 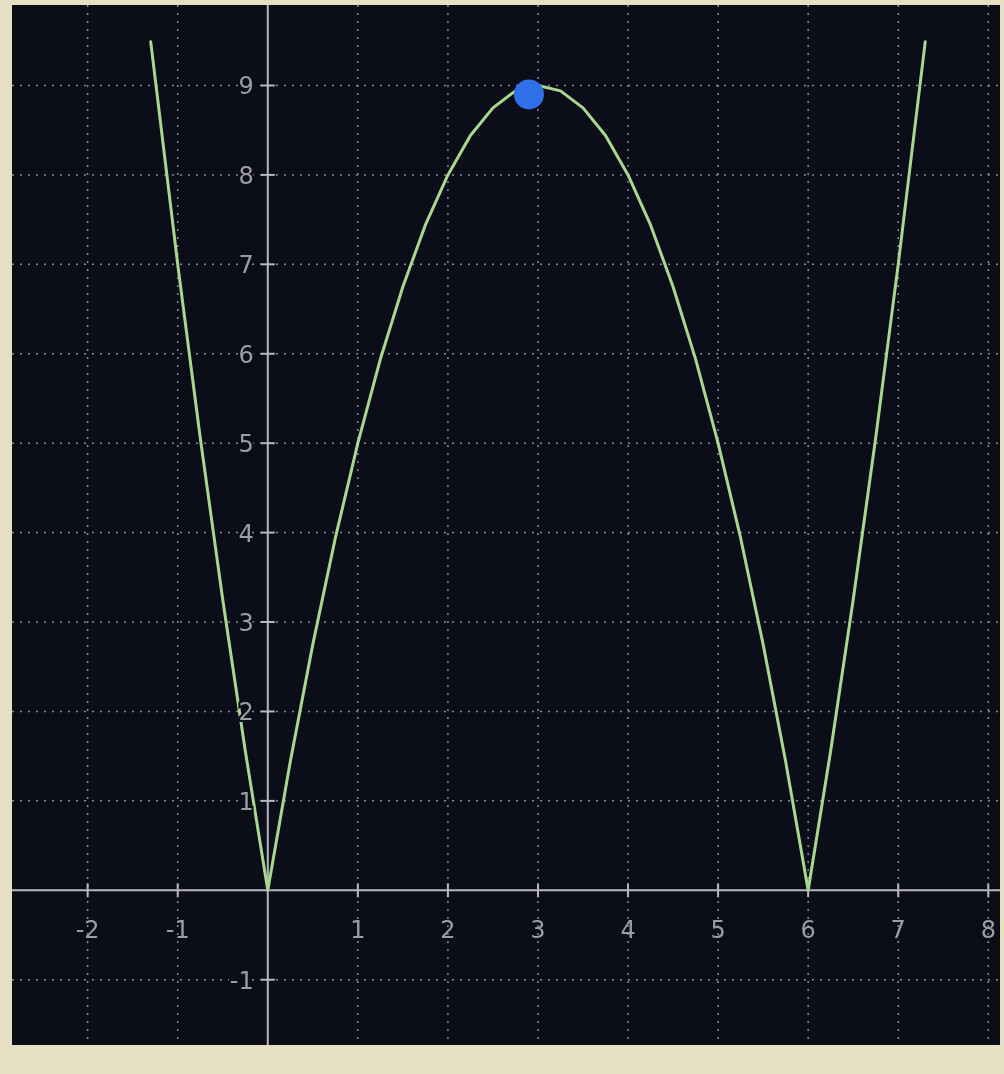 What do you see at coordinates (246, 623) in the screenshot?
I see `y-tick-label: 3` at bounding box center [246, 623].